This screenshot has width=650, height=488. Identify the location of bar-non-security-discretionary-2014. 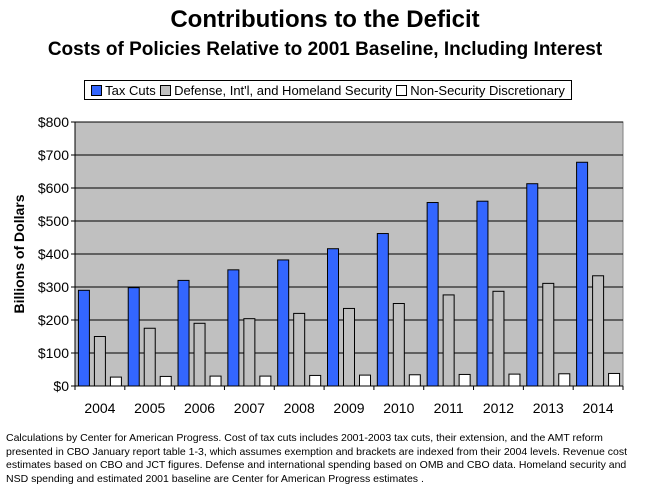
(614, 379).